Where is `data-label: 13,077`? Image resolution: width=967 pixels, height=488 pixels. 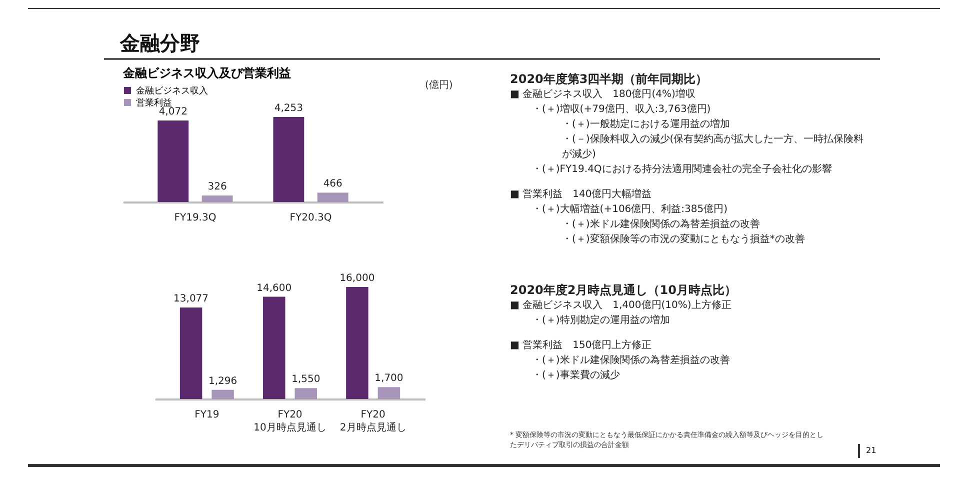 data-label: 13,077 is located at coordinates (191, 298).